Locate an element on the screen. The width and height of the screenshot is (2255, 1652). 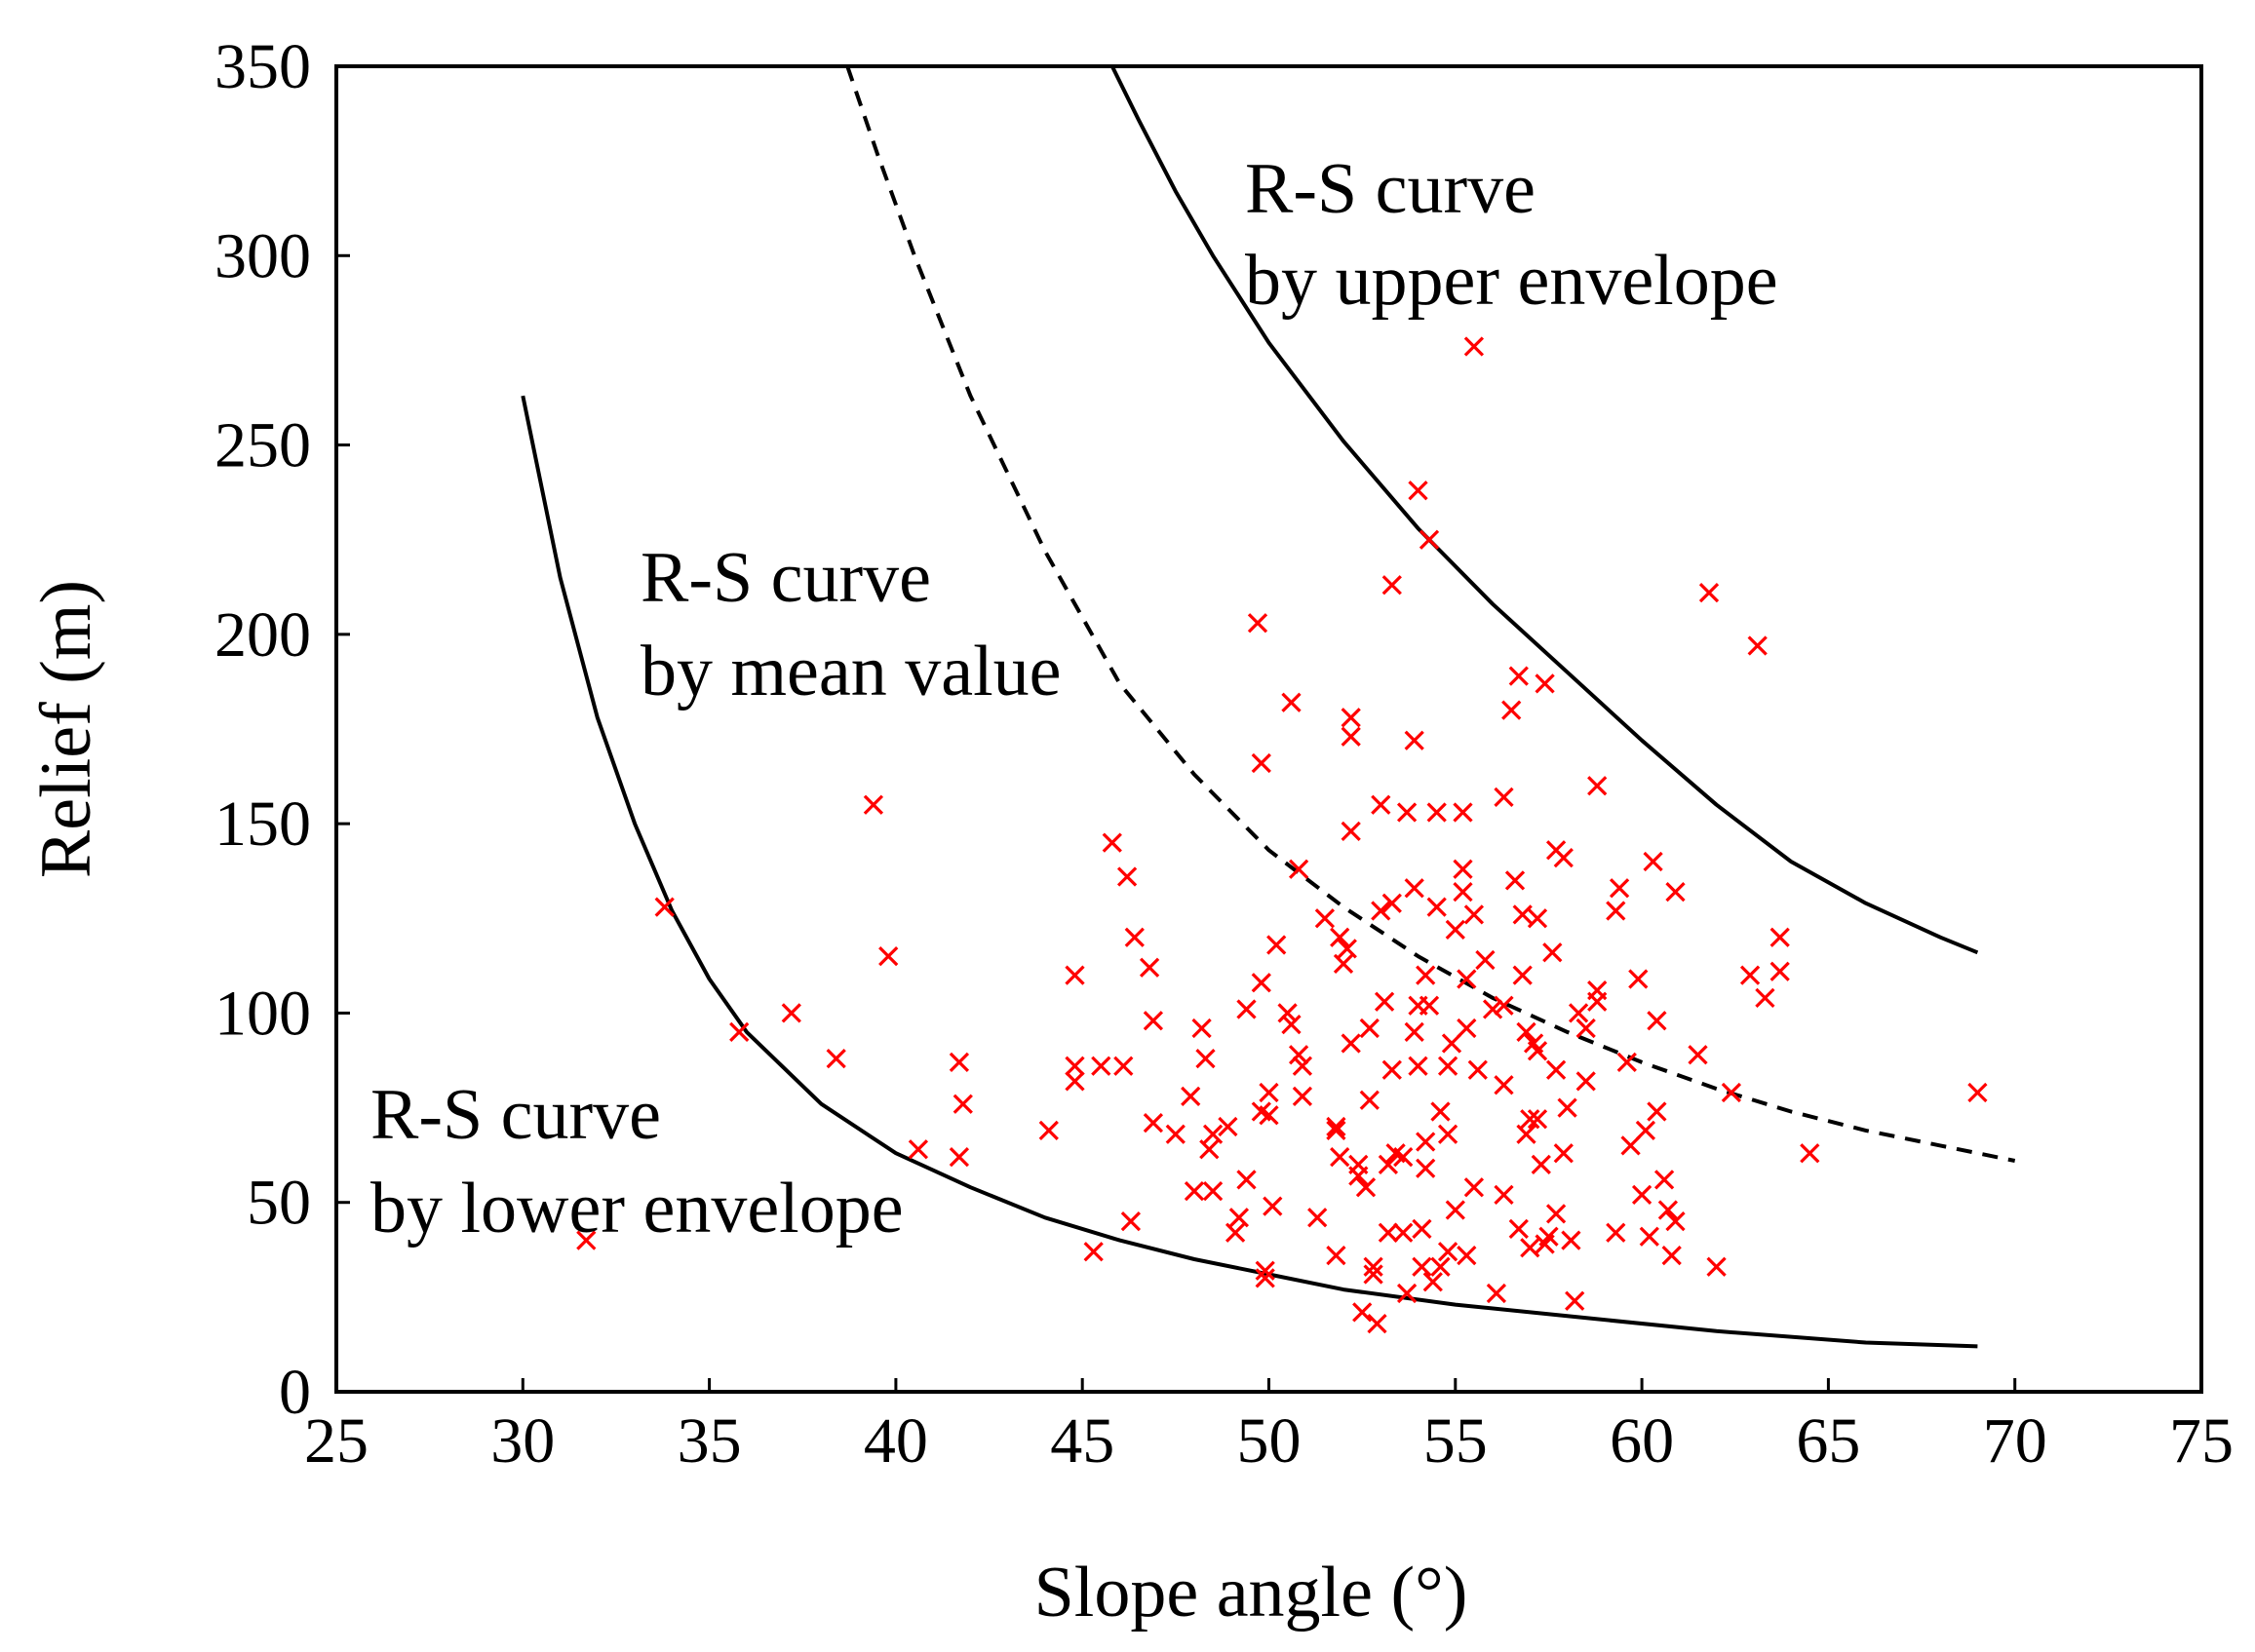
y-tick-label: 150 is located at coordinates (262, 824).